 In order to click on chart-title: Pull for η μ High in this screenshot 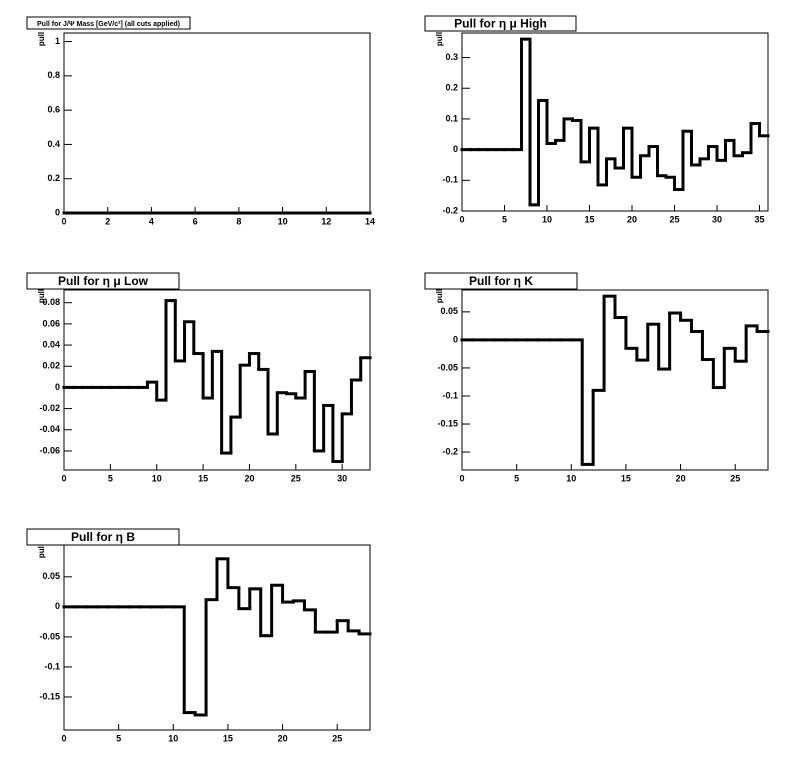, I will do `click(500, 24)`.